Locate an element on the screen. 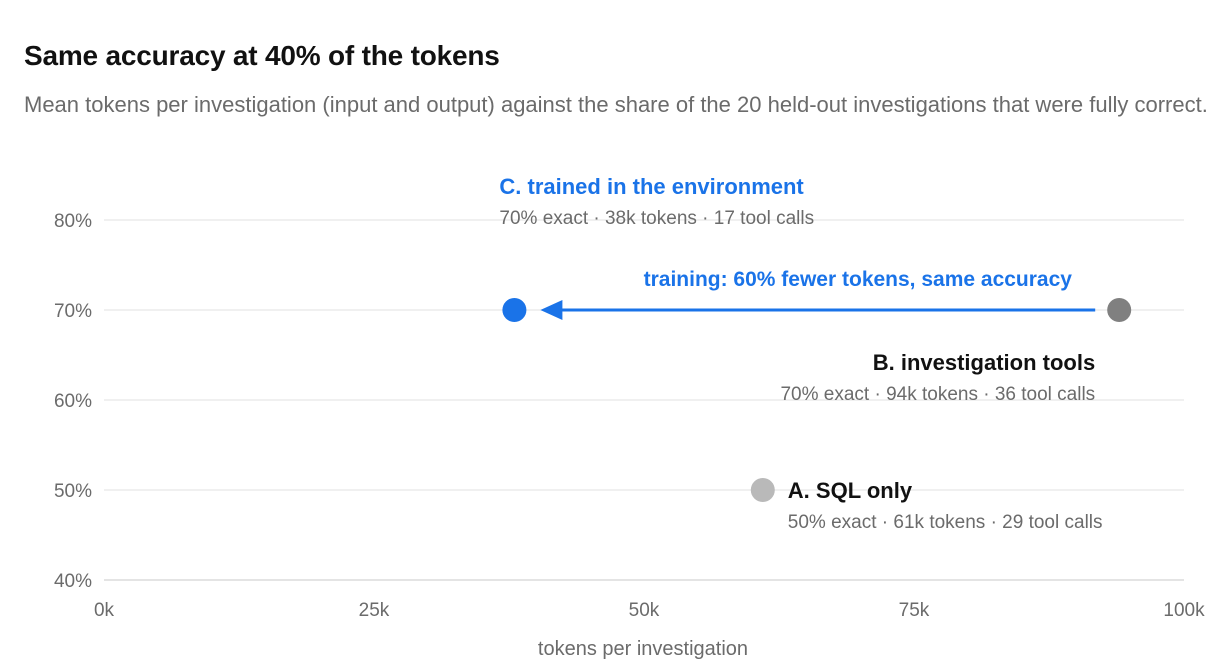 The height and width of the screenshot is (660, 1232). y-tick-label: 70% is located at coordinates (73, 311).